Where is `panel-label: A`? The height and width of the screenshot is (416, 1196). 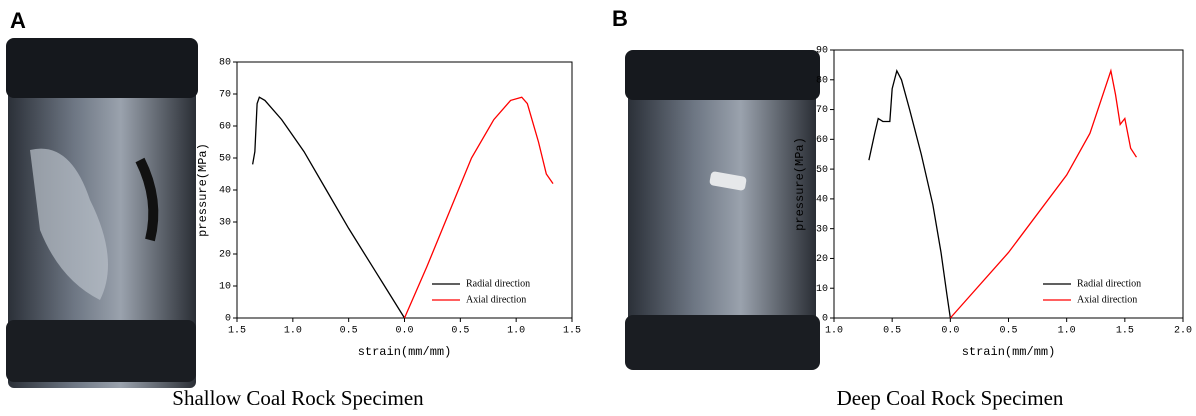
panel-label: A is located at coordinates (18, 20).